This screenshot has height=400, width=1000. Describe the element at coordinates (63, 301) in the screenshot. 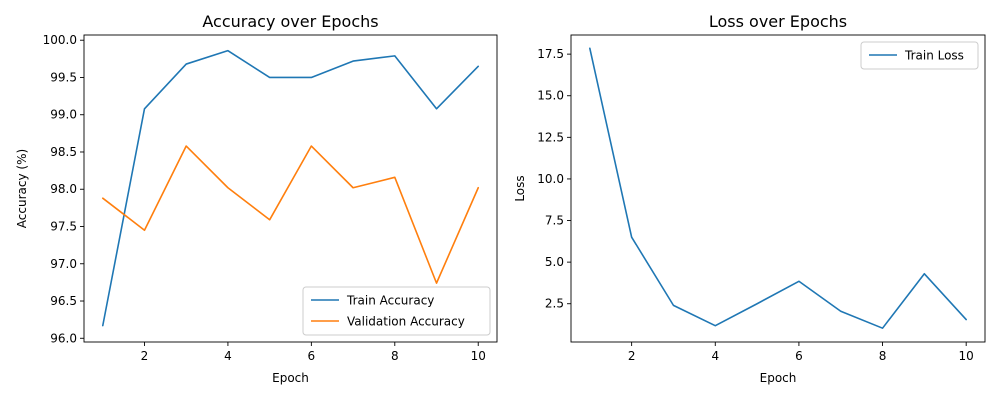

I see `y-tick-label: 96.5` at that location.